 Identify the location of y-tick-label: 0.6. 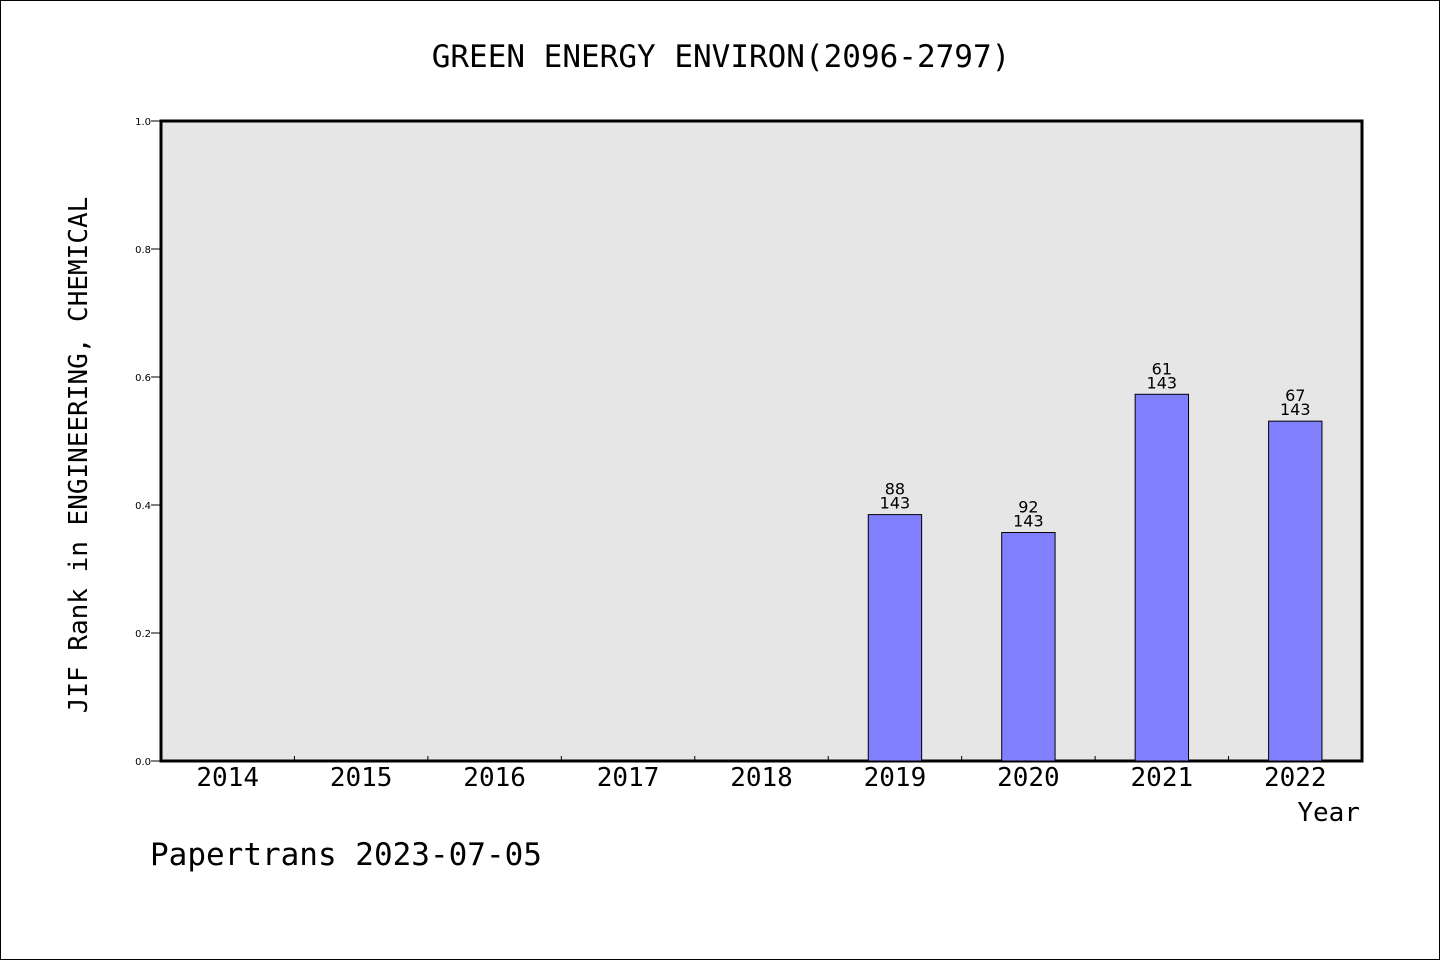
(143, 378).